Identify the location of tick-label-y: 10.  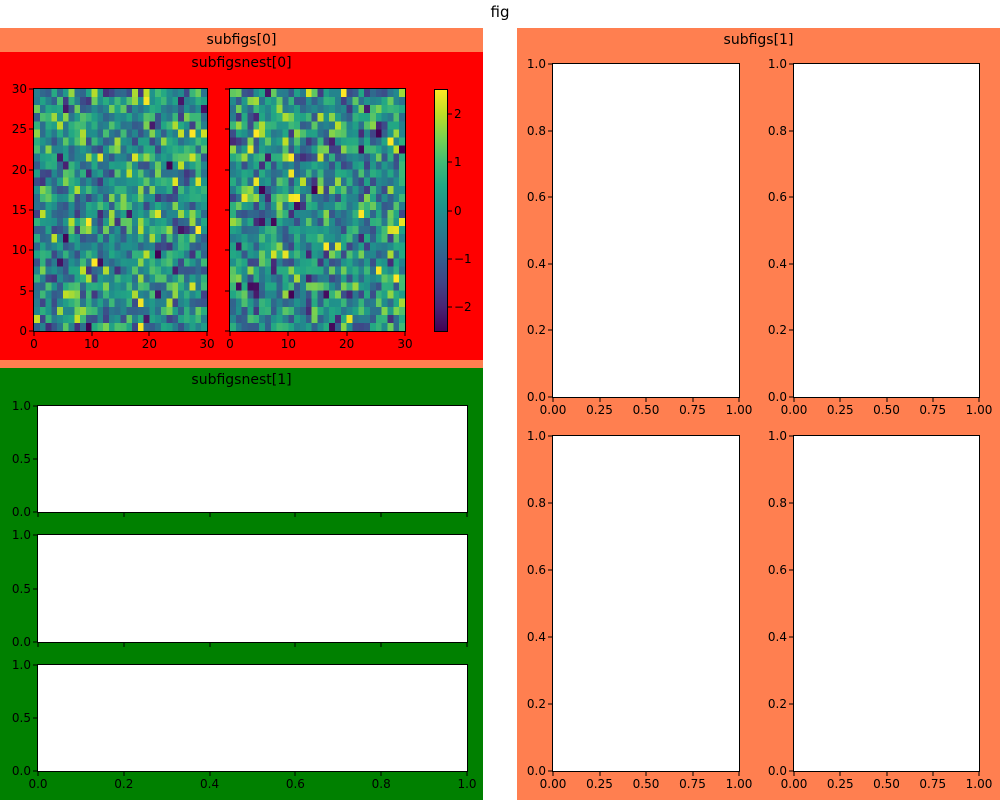
(19, 250).